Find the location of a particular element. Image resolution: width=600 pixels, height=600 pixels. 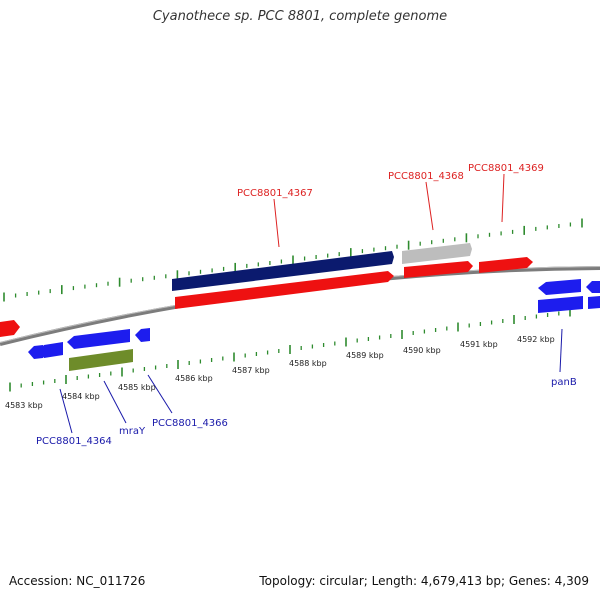

scale-label-4586: 4586 kbp is located at coordinates (194, 378).